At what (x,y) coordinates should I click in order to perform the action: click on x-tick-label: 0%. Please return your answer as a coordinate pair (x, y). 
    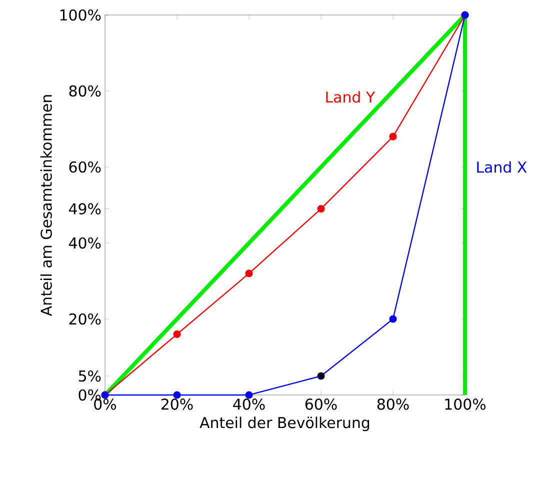
    Looking at the image, I should click on (105, 404).